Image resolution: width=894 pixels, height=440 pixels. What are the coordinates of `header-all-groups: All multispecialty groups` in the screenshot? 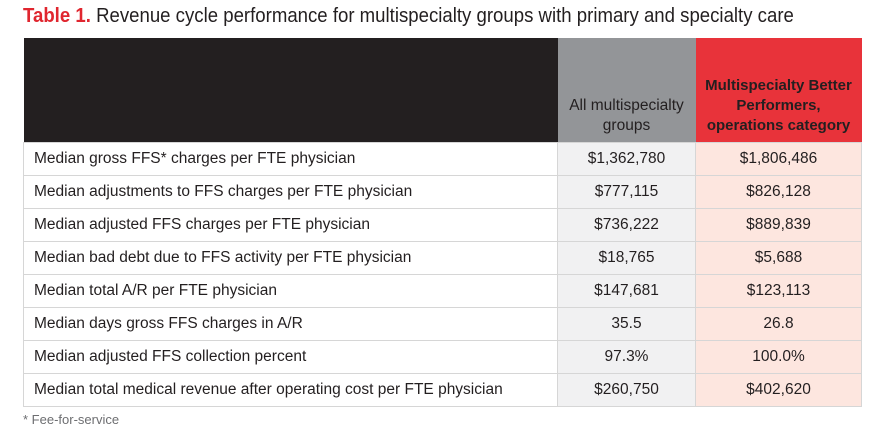 It's located at (626, 90).